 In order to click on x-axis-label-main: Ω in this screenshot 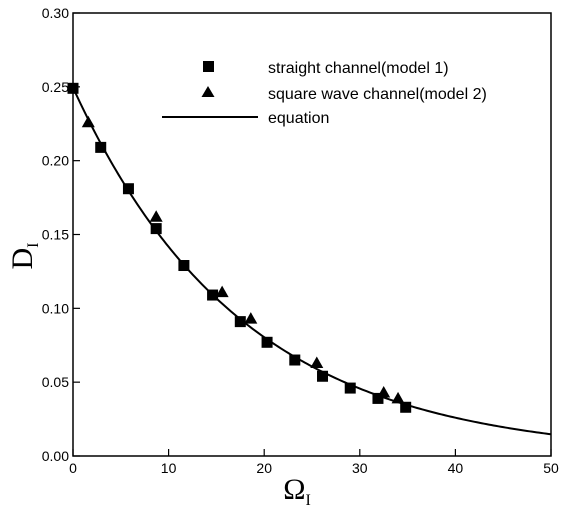, I will do `click(294, 489)`.